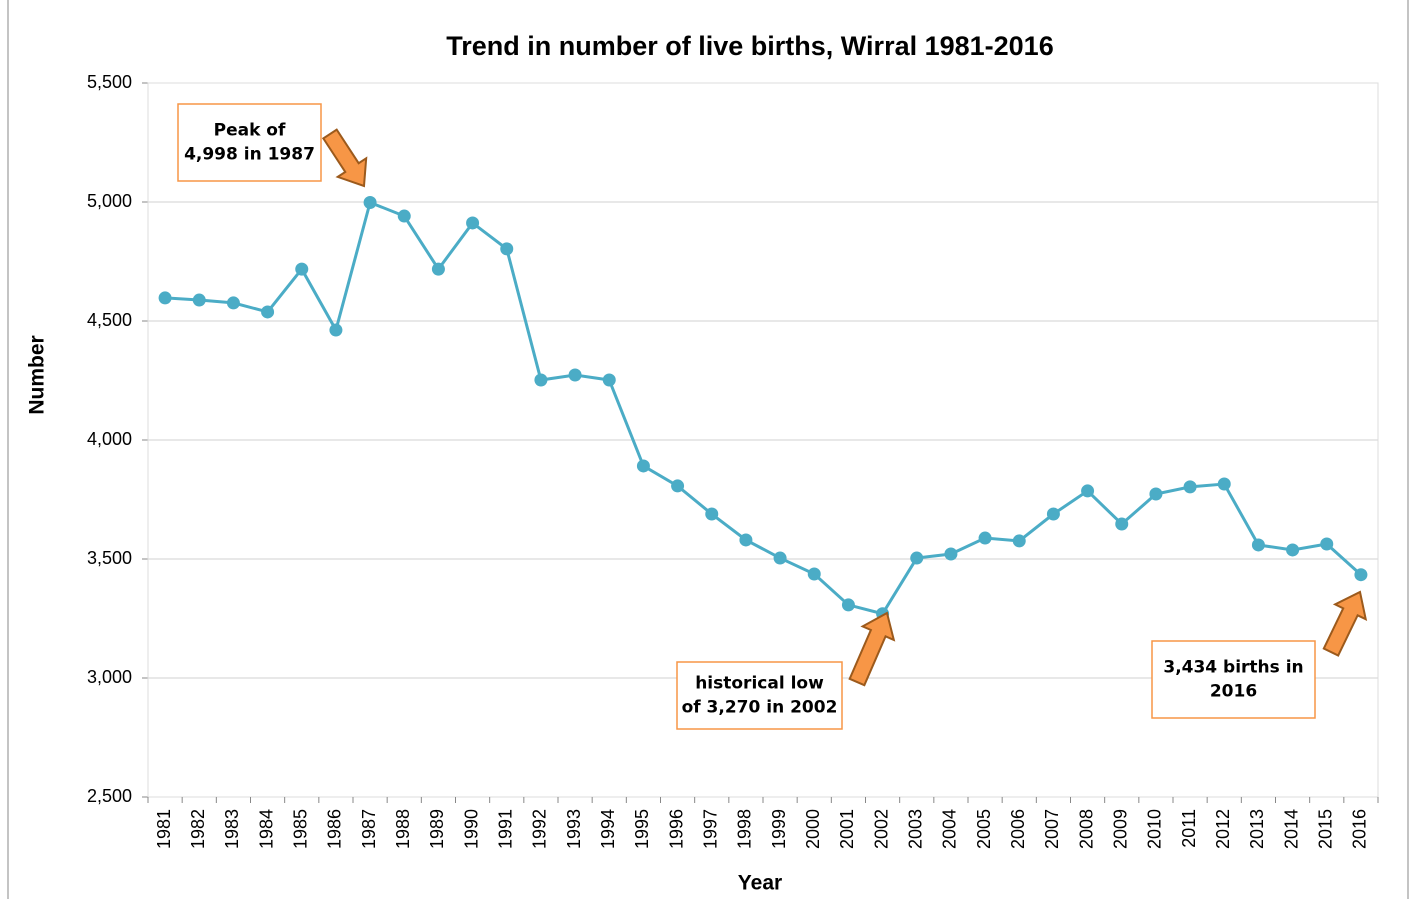 The width and height of the screenshot is (1416, 899). What do you see at coordinates (711, 829) in the screenshot?
I see `x-tick-label: 1997` at bounding box center [711, 829].